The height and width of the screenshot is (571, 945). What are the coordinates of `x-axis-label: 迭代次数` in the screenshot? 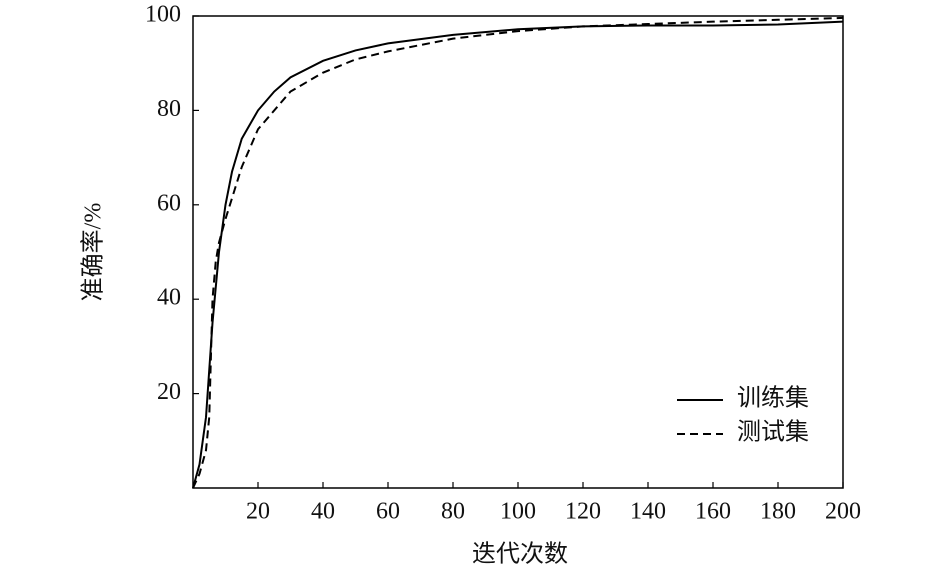 It's located at (520, 554).